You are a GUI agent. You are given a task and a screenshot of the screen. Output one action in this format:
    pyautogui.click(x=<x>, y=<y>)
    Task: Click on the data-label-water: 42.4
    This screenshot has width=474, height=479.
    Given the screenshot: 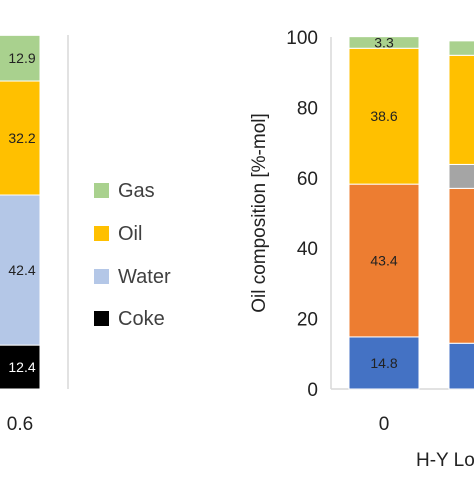 What is the action you would take?
    pyautogui.click(x=21, y=270)
    